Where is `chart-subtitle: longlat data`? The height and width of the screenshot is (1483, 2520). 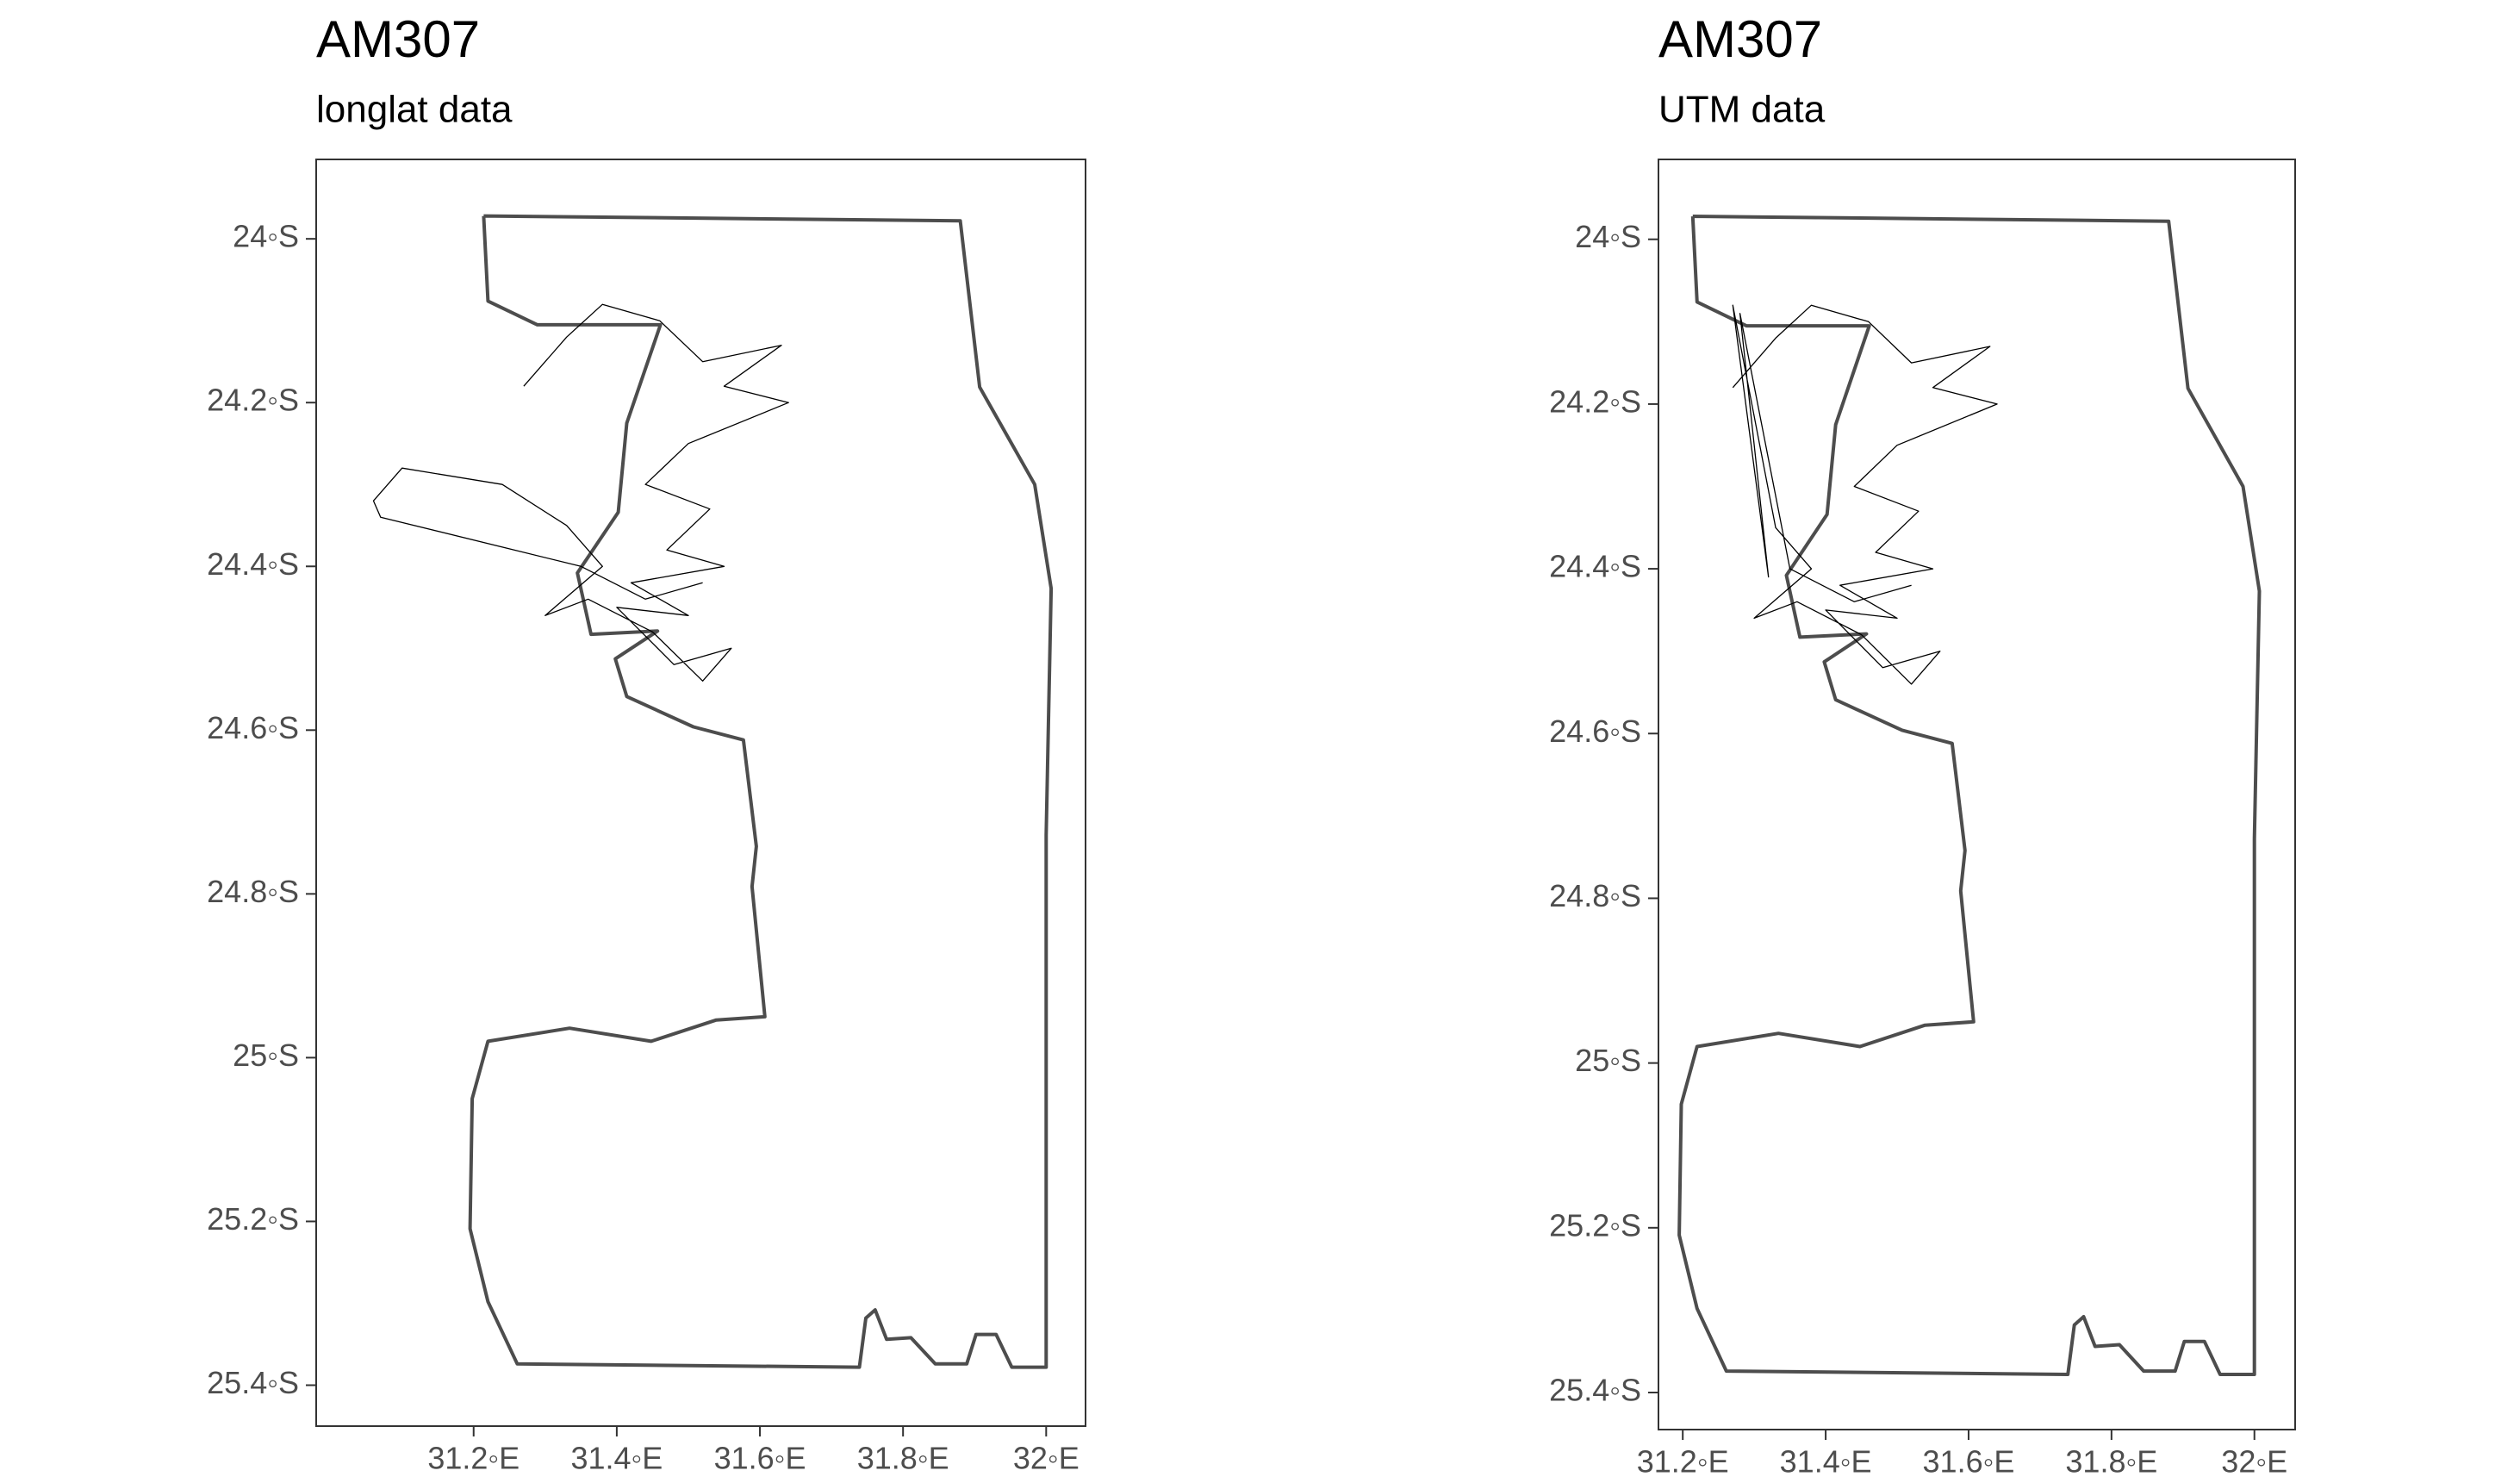 chart-subtitle: longlat data is located at coordinates (415, 110).